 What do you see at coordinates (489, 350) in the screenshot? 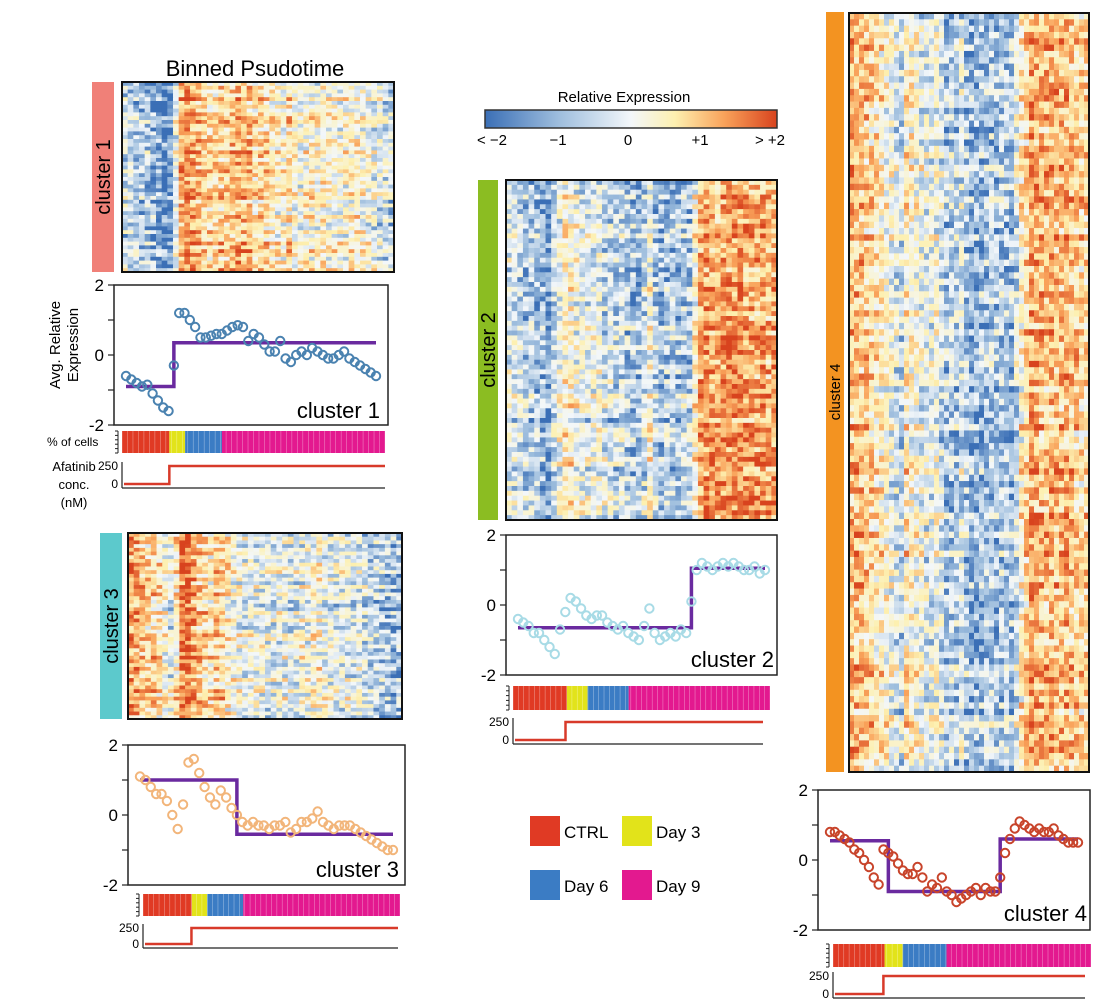
I see `cluster-2-side-text: cluster 2` at bounding box center [489, 350].